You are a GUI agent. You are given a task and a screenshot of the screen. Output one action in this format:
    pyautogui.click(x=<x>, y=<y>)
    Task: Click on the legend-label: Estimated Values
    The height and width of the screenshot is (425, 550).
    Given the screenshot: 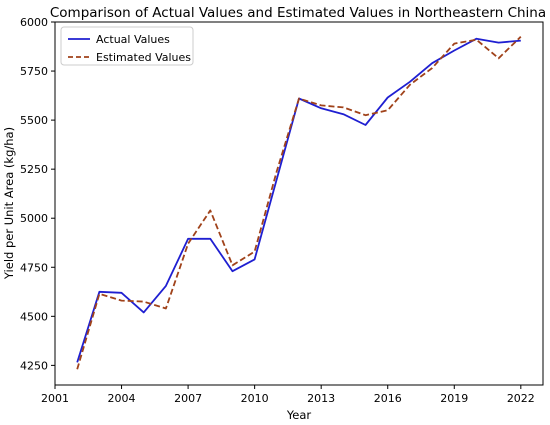 What is the action you would take?
    pyautogui.click(x=143, y=57)
    